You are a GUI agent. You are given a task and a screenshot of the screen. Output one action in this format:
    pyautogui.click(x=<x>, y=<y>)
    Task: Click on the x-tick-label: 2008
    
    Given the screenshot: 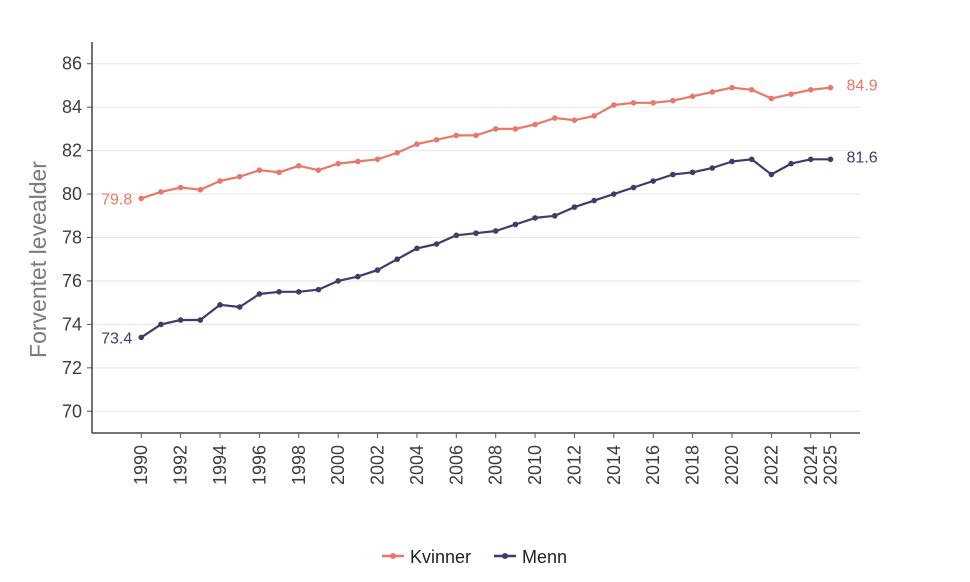 What is the action you would take?
    pyautogui.click(x=496, y=465)
    